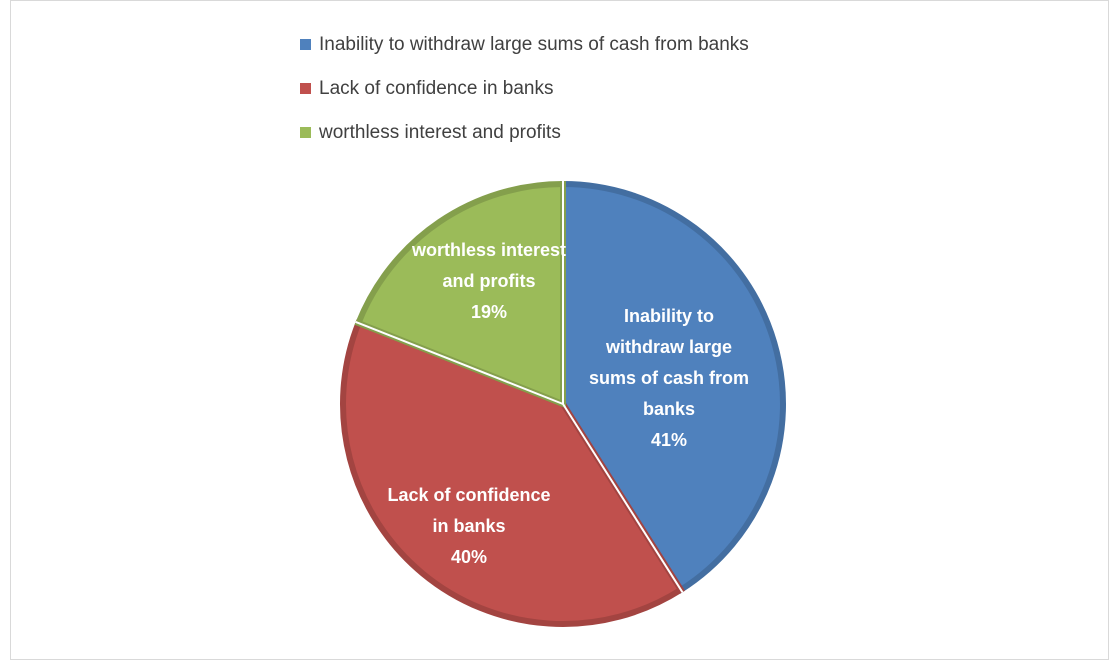 This screenshot has height=660, width=1117. What do you see at coordinates (668, 347) in the screenshot?
I see `data-label-text: withdraw large` at bounding box center [668, 347].